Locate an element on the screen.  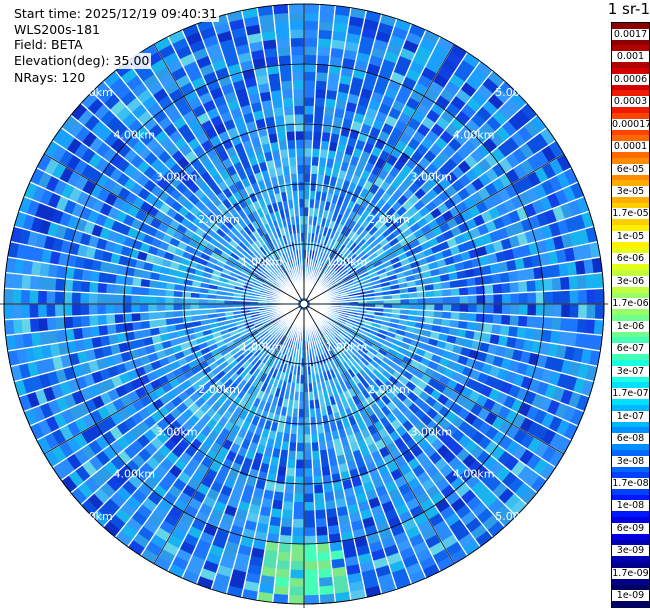
colorbar-tick-label: 1e-07 is located at coordinates (630, 416).